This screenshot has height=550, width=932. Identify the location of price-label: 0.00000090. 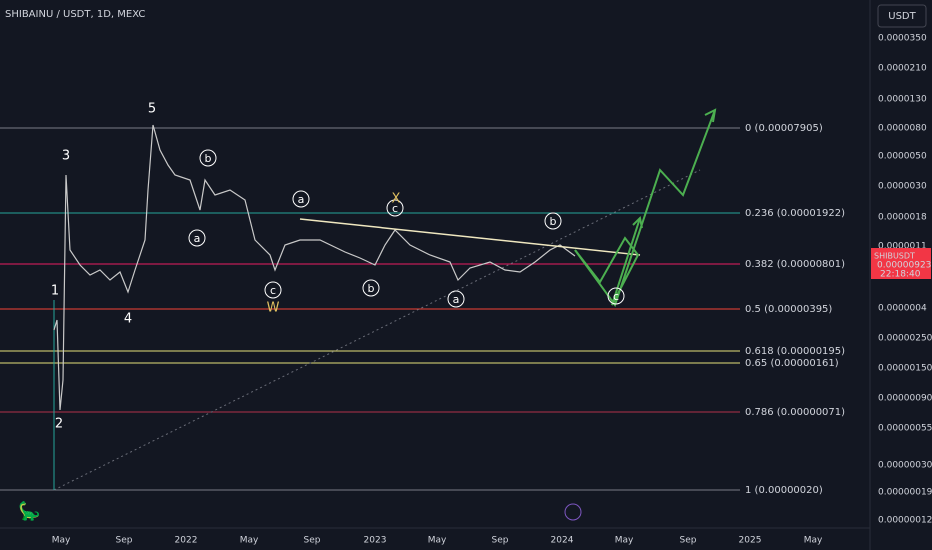
(905, 399).